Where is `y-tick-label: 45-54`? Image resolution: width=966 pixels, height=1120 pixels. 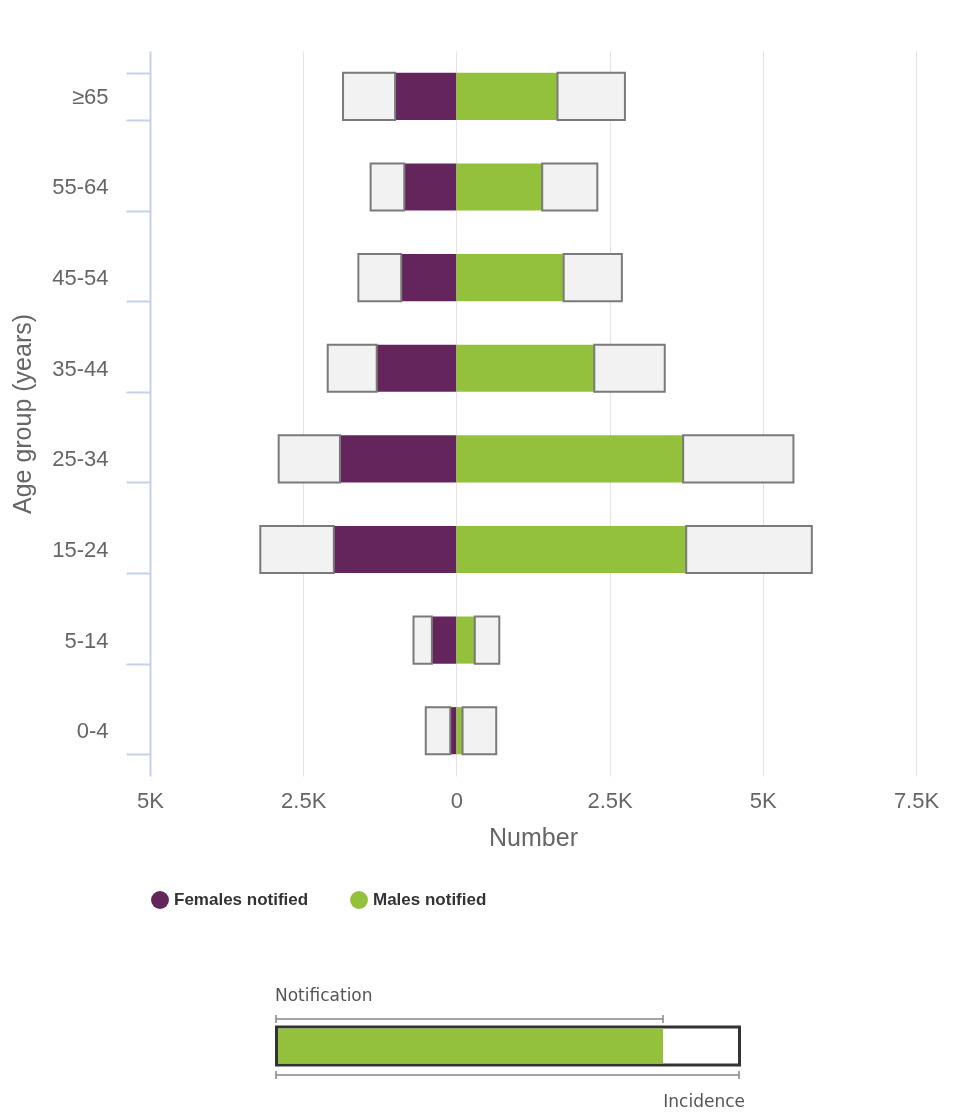
y-tick-label: 45-54 is located at coordinates (80, 278).